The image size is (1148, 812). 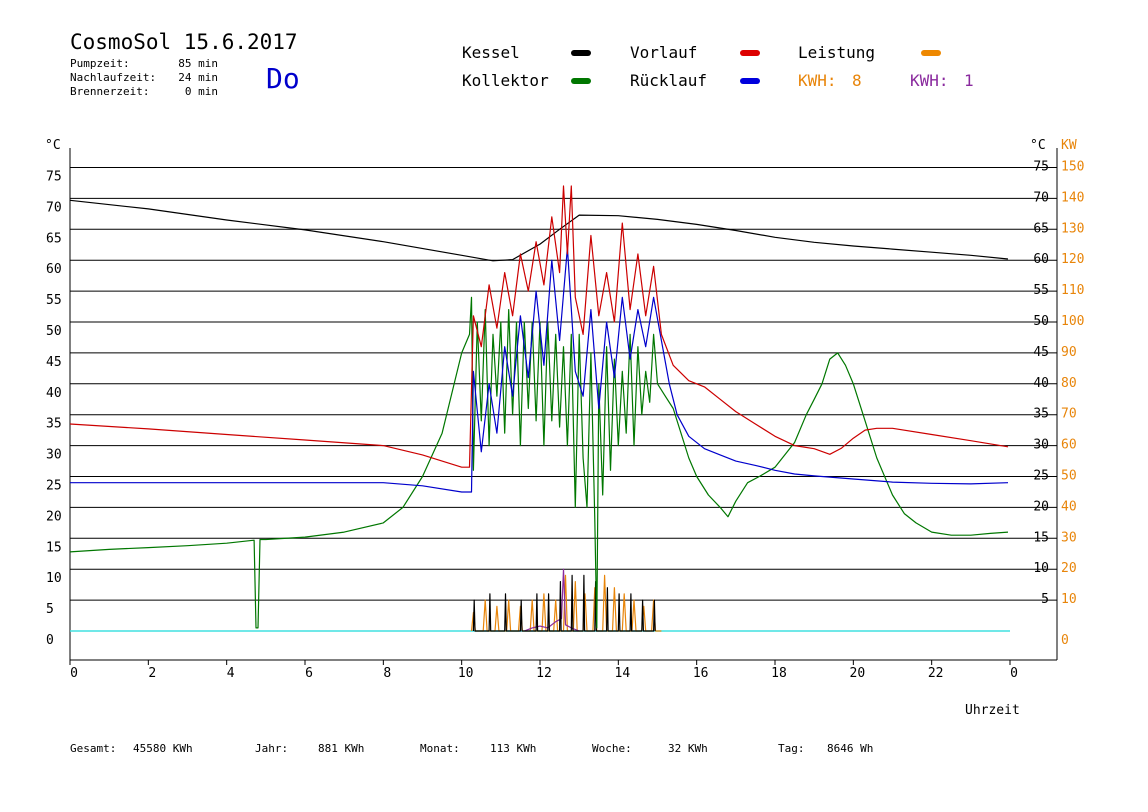 I want to click on y-axis-unit-kw: KW, so click(x=1069, y=145).